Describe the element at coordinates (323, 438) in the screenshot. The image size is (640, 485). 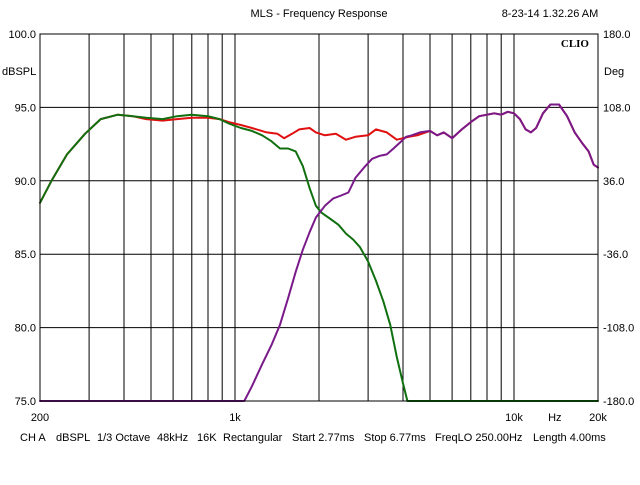
I see `footer-start: Start 2.77ms` at that location.